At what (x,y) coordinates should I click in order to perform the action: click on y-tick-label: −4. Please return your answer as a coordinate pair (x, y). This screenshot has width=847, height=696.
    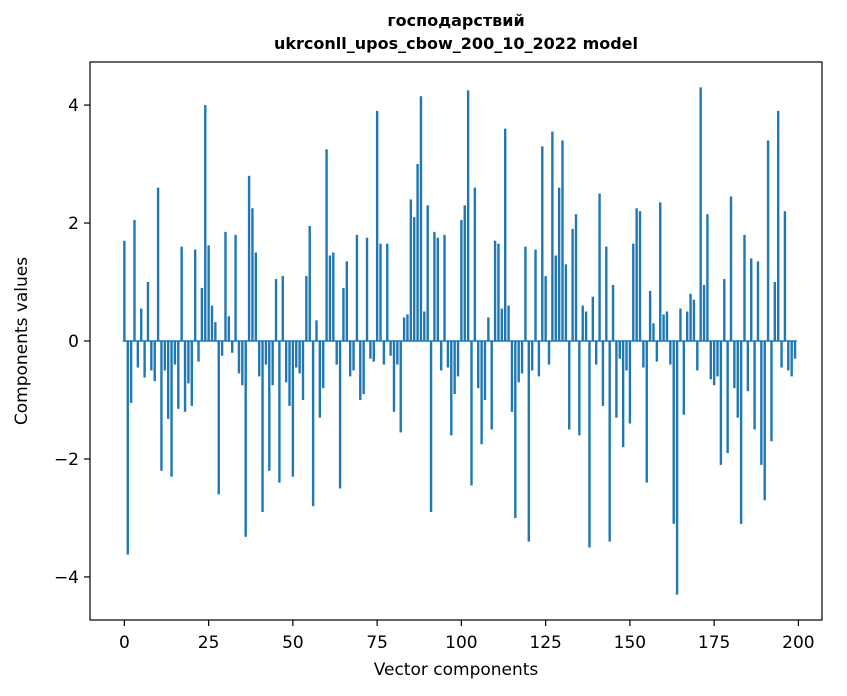
    Looking at the image, I should click on (66, 578).